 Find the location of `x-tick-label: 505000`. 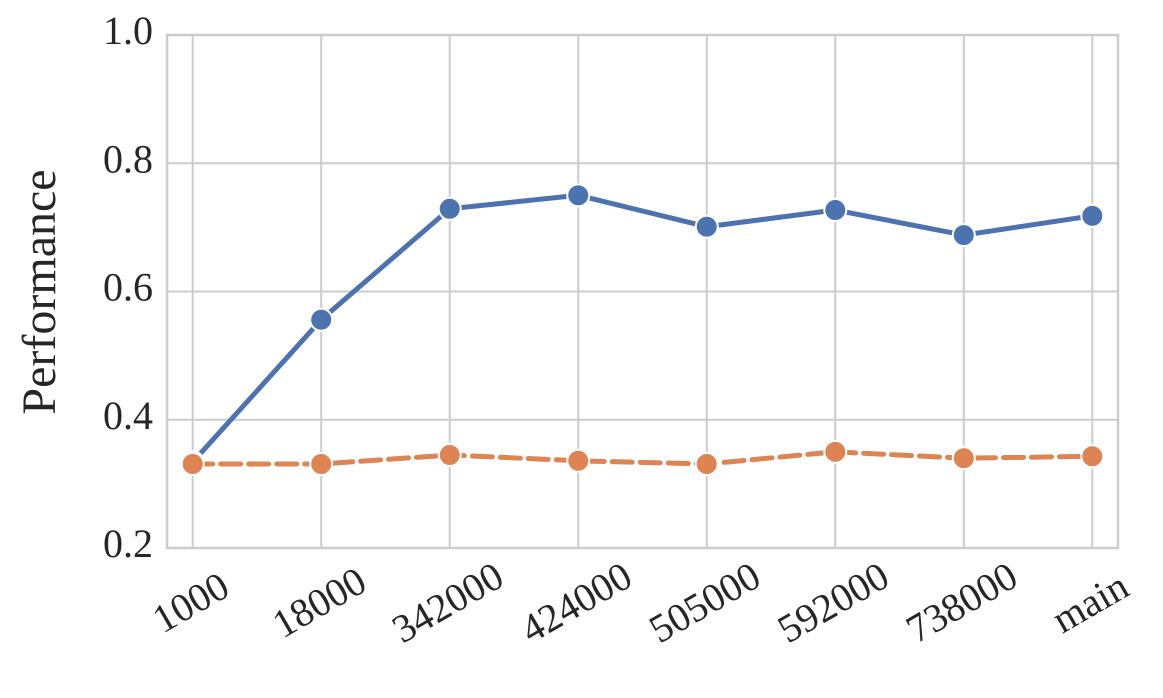

x-tick-label: 505000 is located at coordinates (704, 602).